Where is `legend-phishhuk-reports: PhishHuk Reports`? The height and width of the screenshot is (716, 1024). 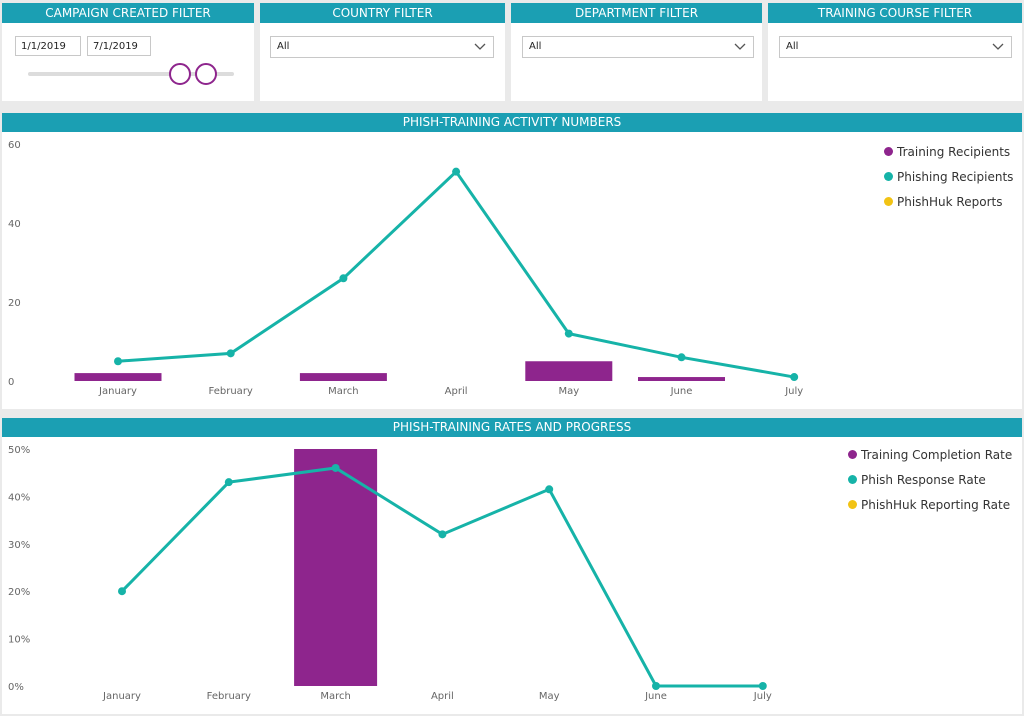
legend-phishhuk-reports: PhishHuk Reports is located at coordinates (948, 201).